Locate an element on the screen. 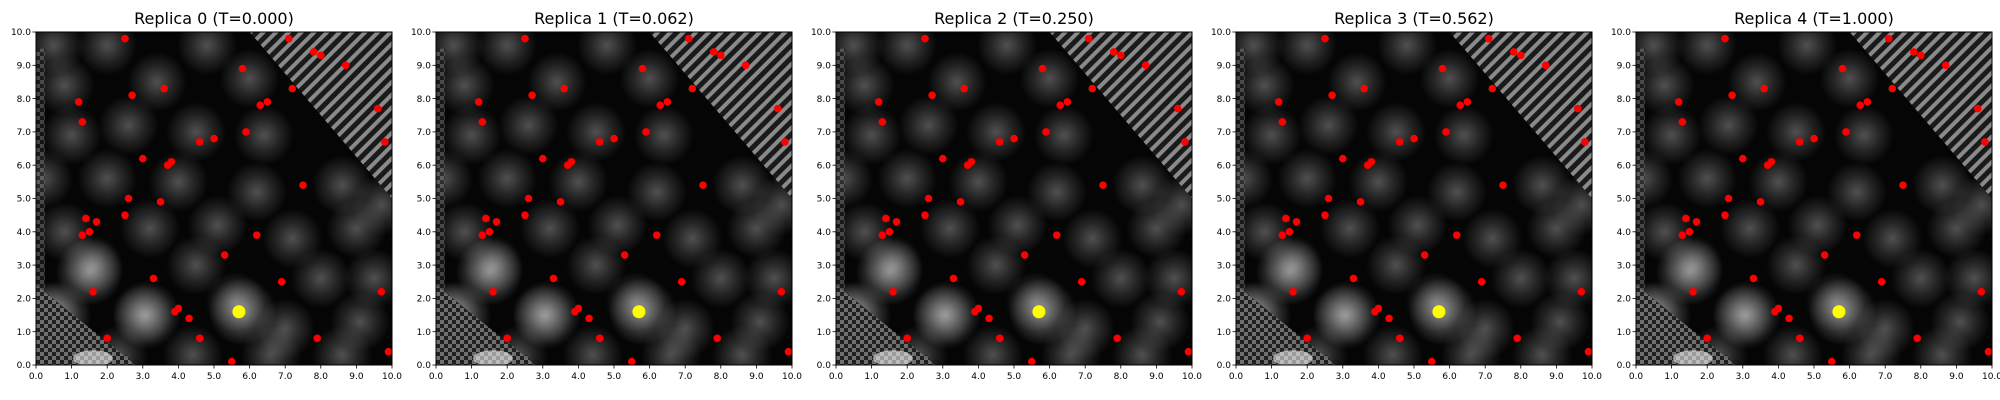 The image size is (2000, 400). x-tick-label: 0.0 is located at coordinates (36, 377).